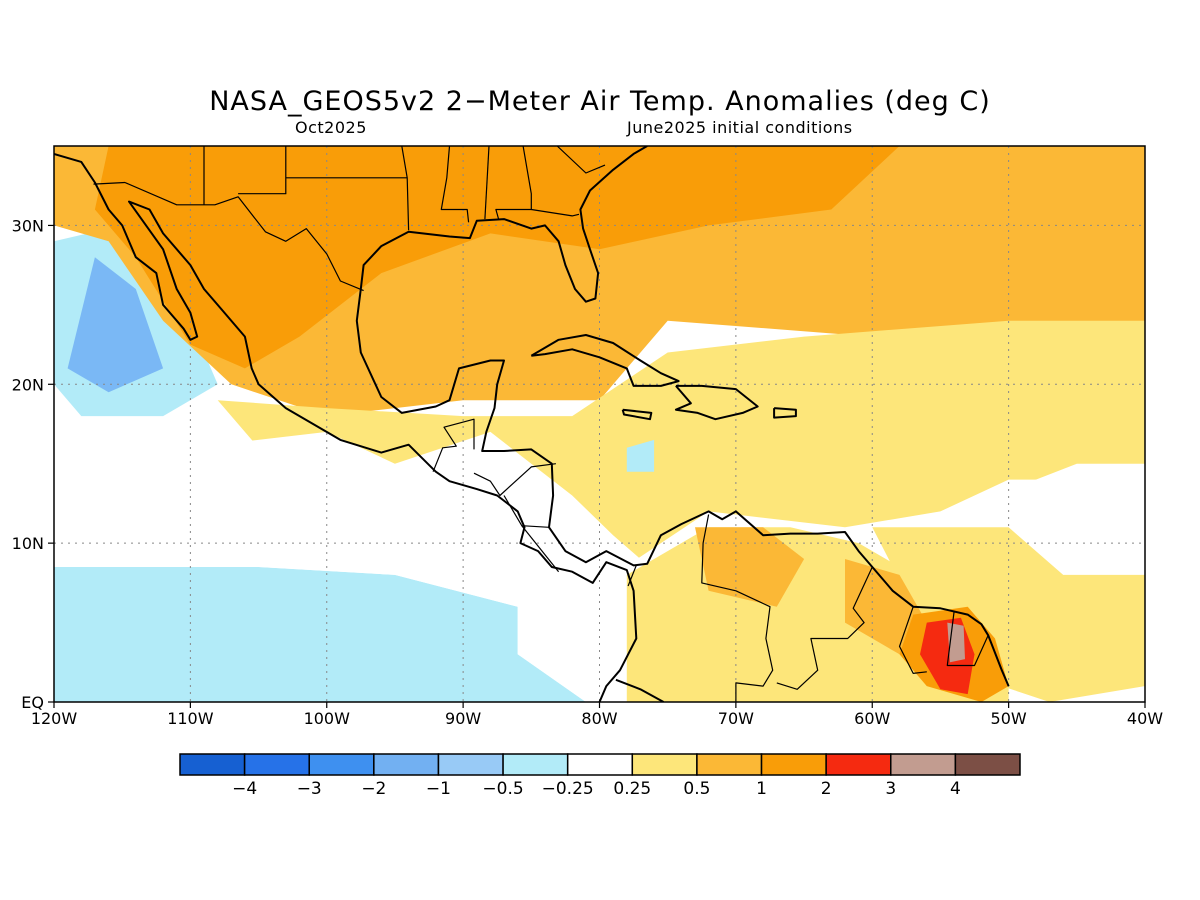 Image resolution: width=1200 pixels, height=900 pixels. Describe the element at coordinates (54, 718) in the screenshot. I see `x-tick-label: 120W` at that location.